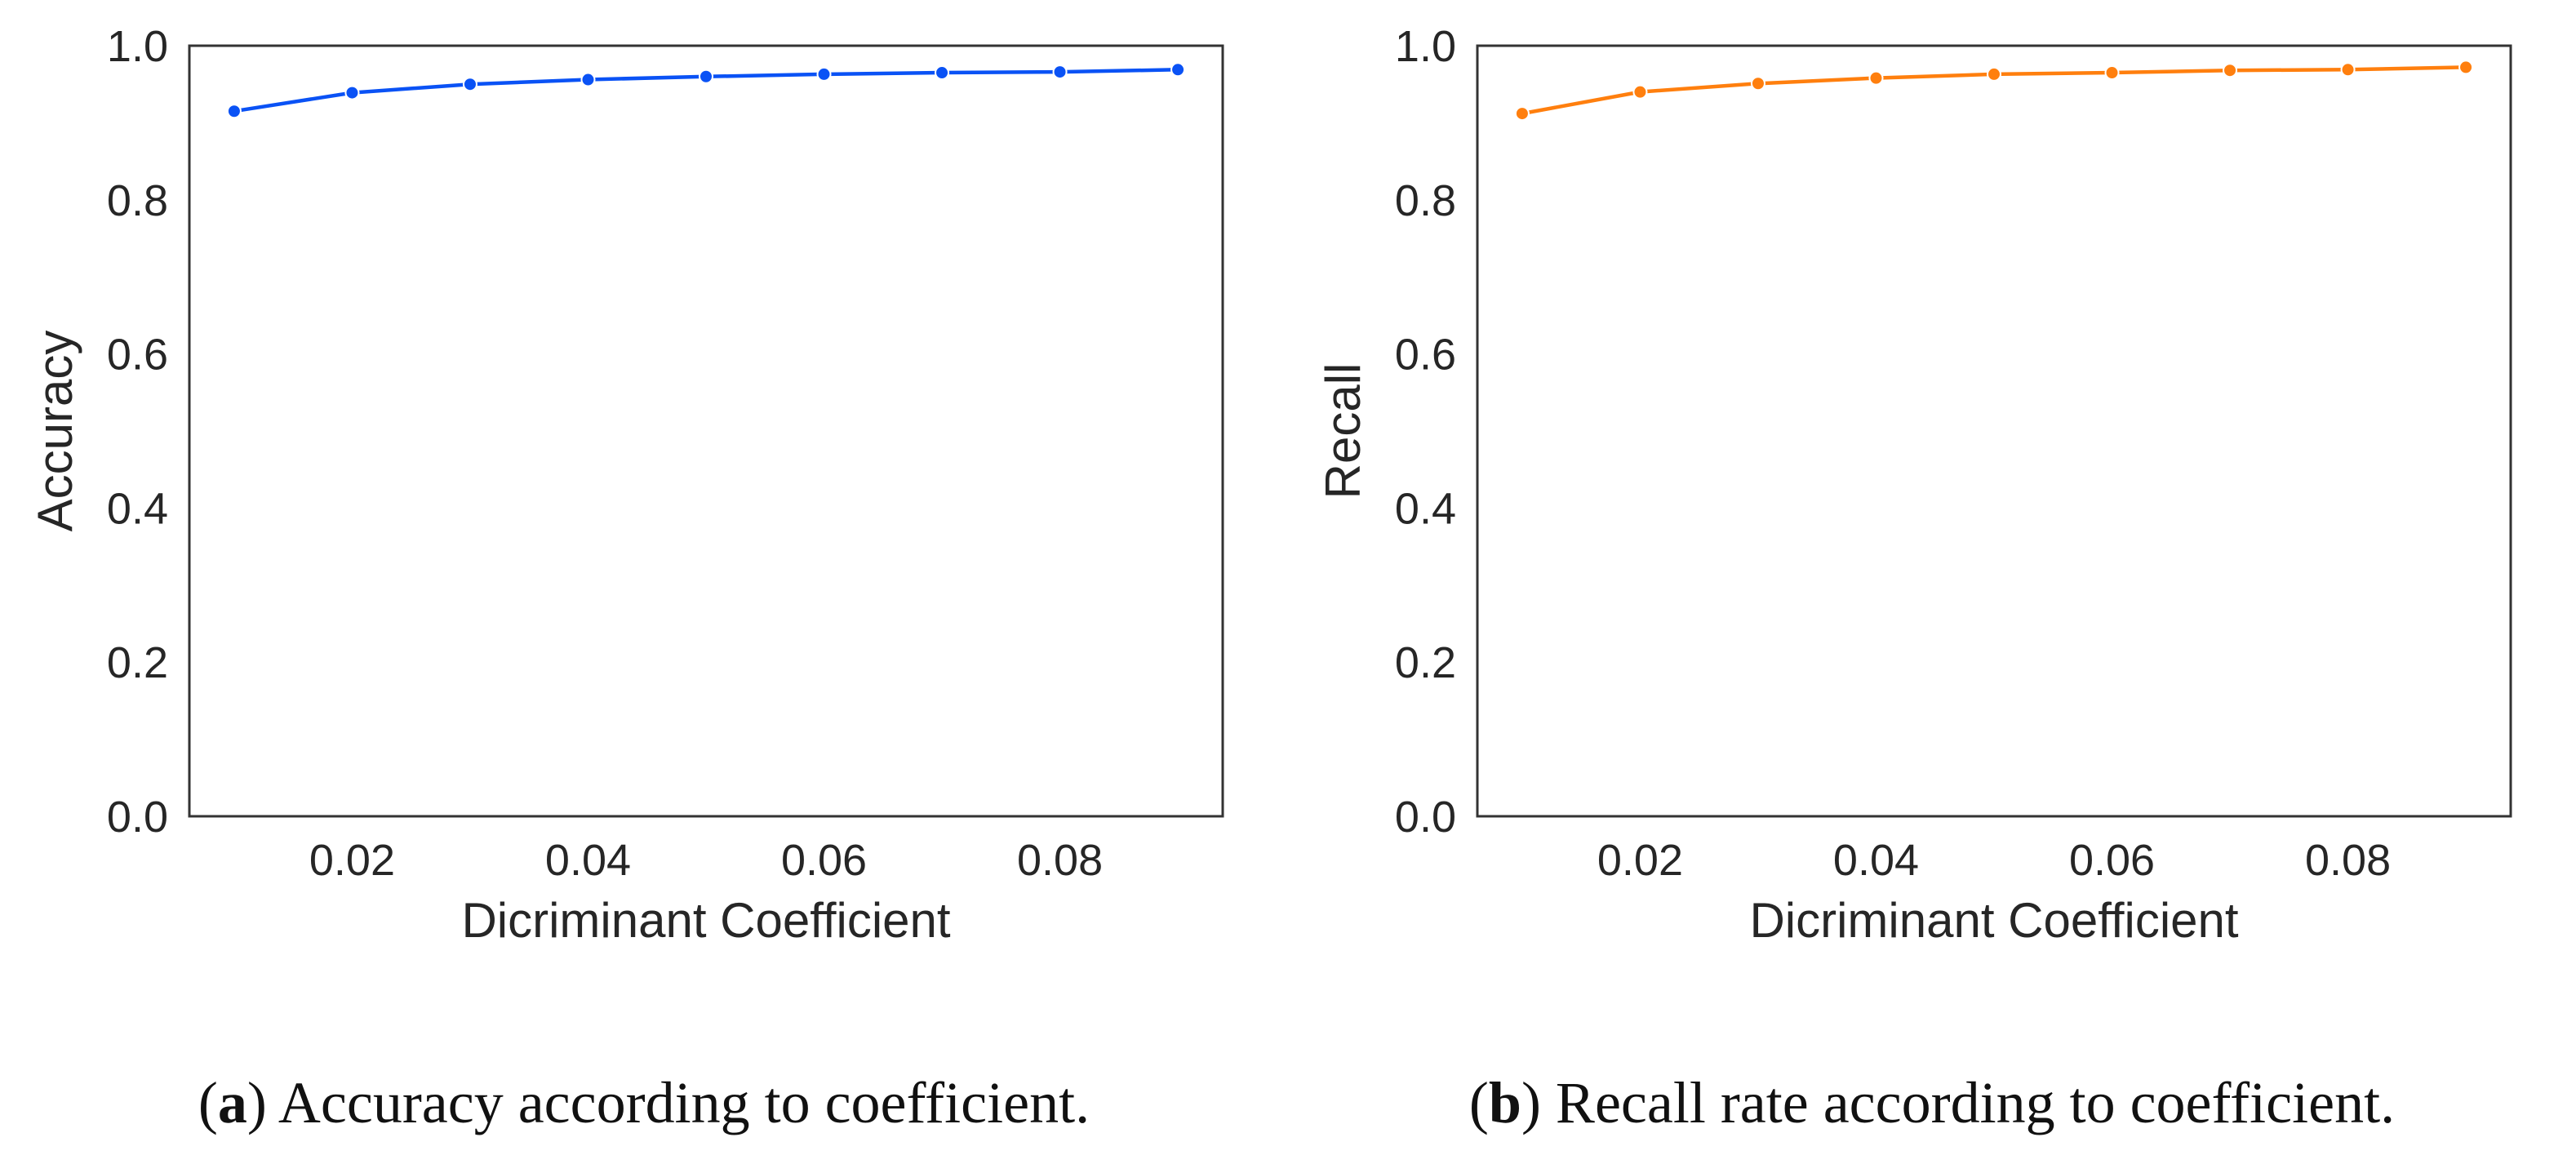 This screenshot has width=2576, height=1164. Describe the element at coordinates (1343, 432) in the screenshot. I see `y-axis-label: Recall` at that location.